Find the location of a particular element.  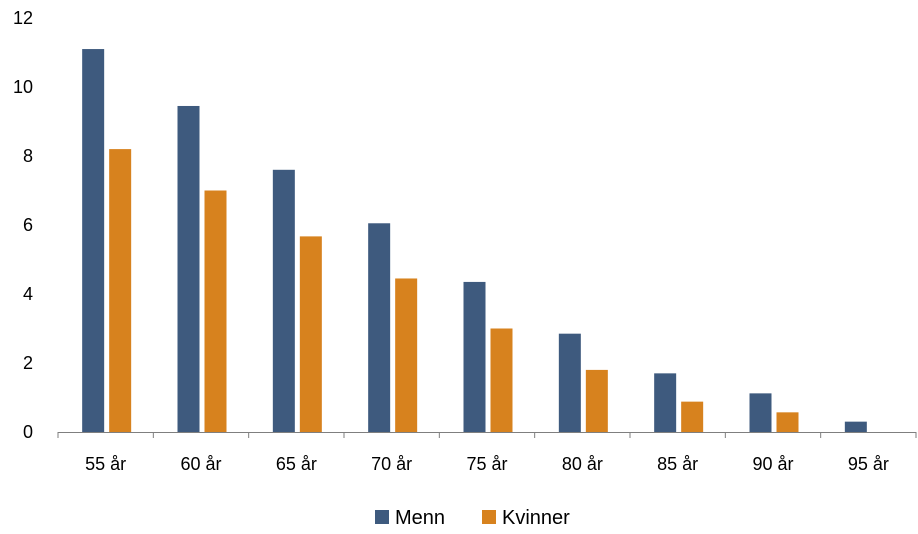

x-tick-label: 80 år is located at coordinates (582, 464).